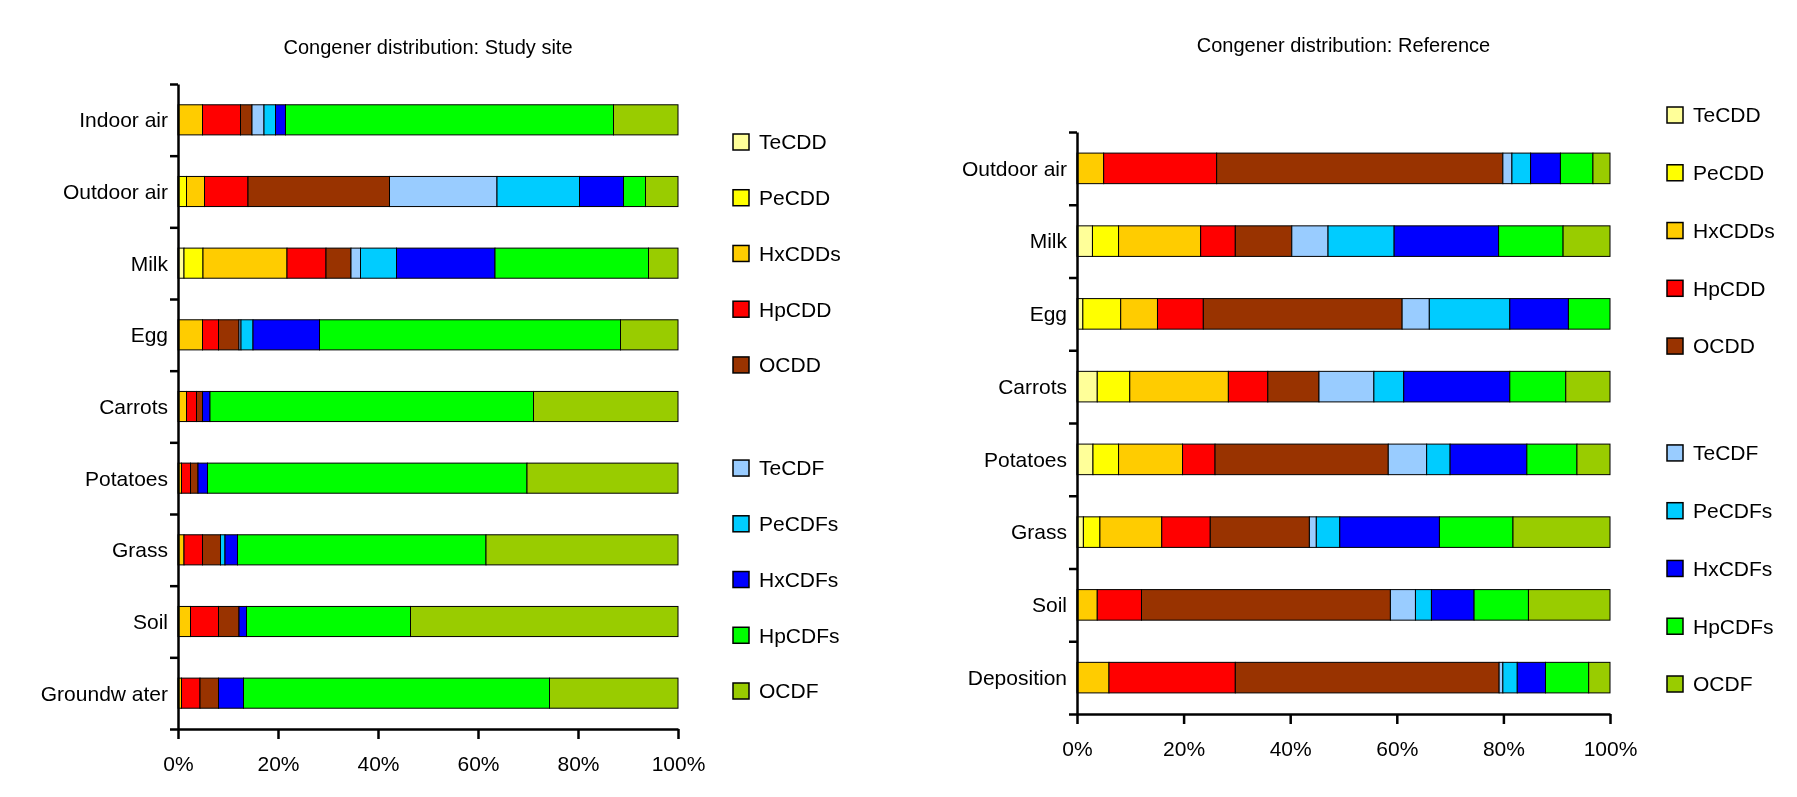  What do you see at coordinates (123, 120) in the screenshot?
I see `y-tick-label: Indoor air` at bounding box center [123, 120].